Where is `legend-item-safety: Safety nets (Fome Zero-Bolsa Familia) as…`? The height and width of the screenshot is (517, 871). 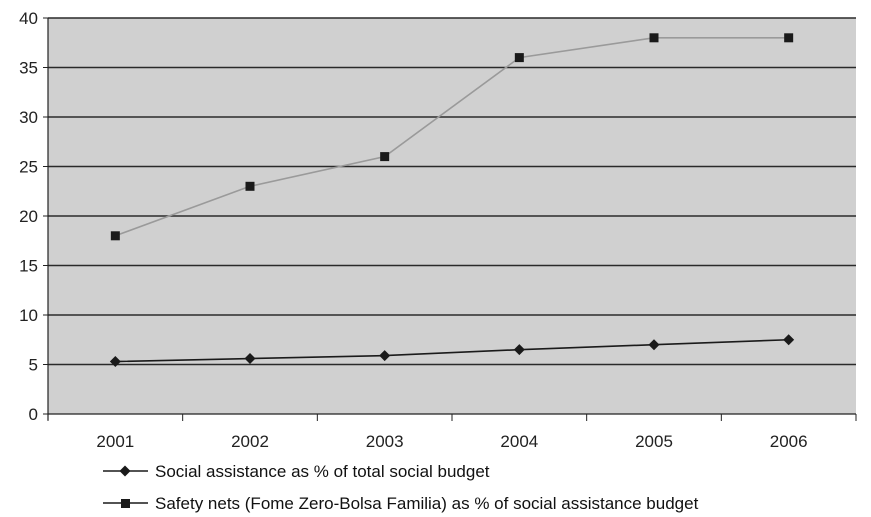
legend-item-safety: Safety nets (Fome Zero-Bolsa Familia) as… is located at coordinates (401, 503).